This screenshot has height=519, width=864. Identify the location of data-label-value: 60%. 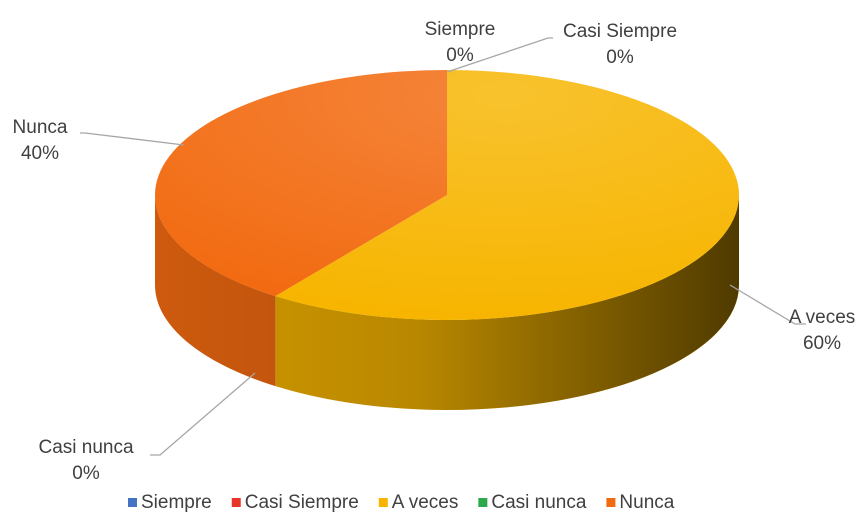
(822, 343).